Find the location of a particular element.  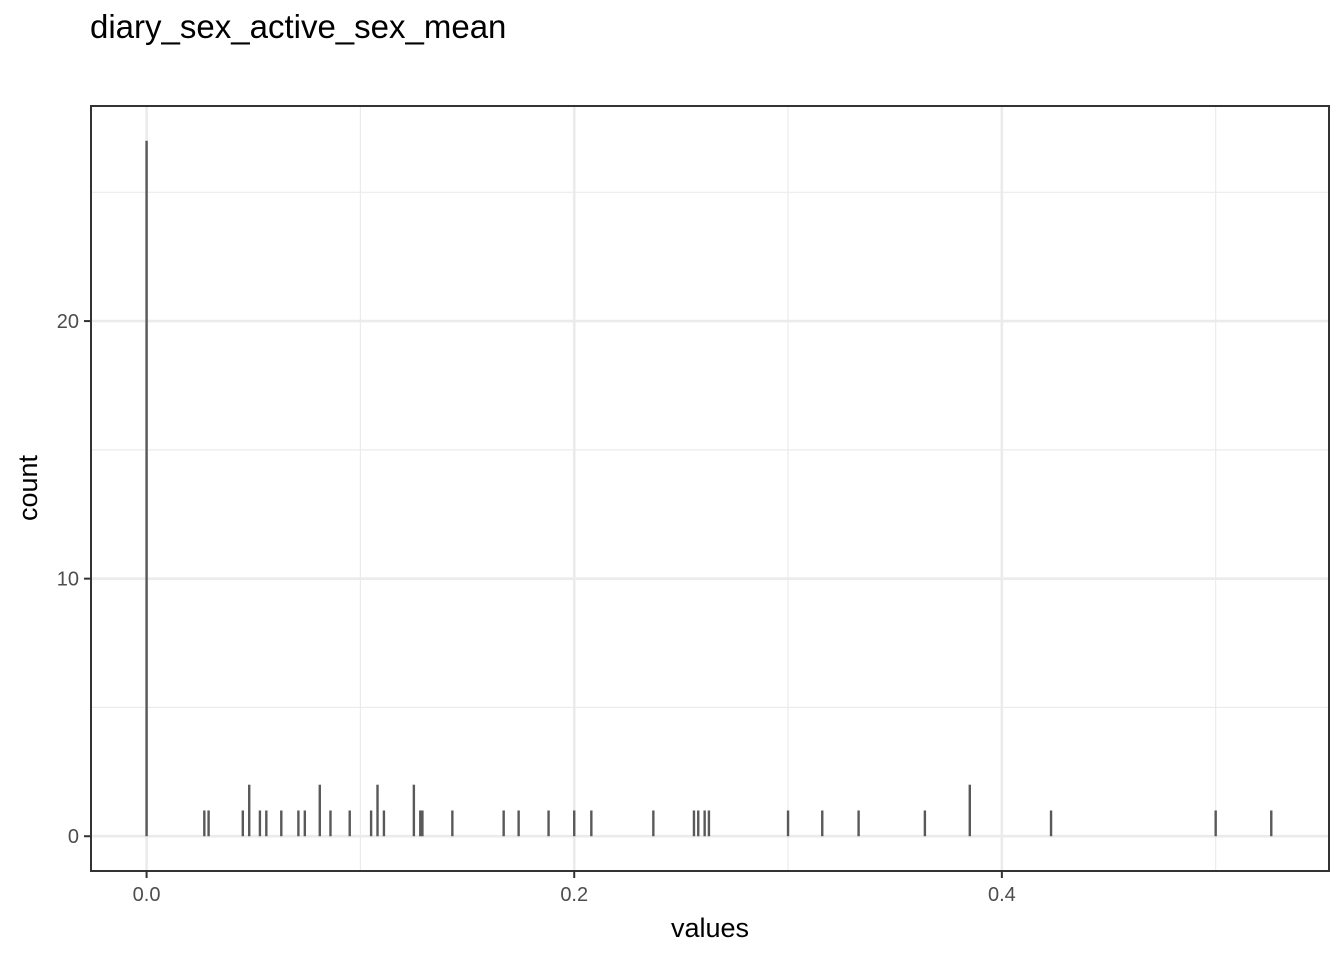

x-tick-label: 0.2 is located at coordinates (574, 895).